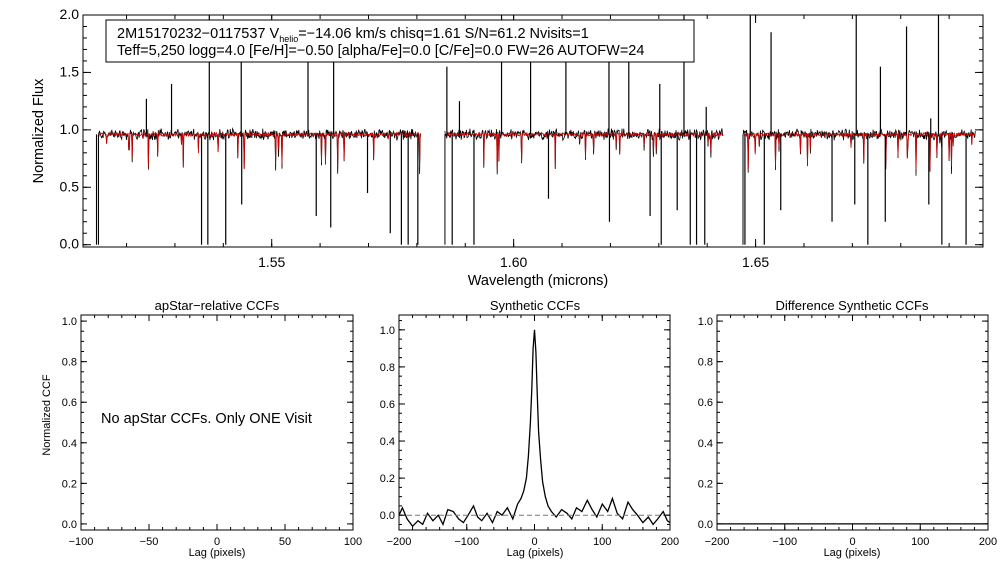 The height and width of the screenshot is (576, 1008). I want to click on difference-ccf-x-tick-label: 0, so click(852, 542).